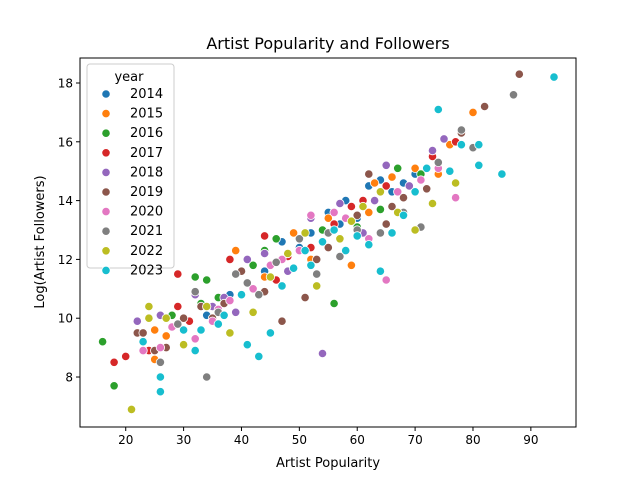 The width and height of the screenshot is (640, 484). Describe the element at coordinates (146, 133) in the screenshot. I see `legend-label-2016: 2016` at that location.